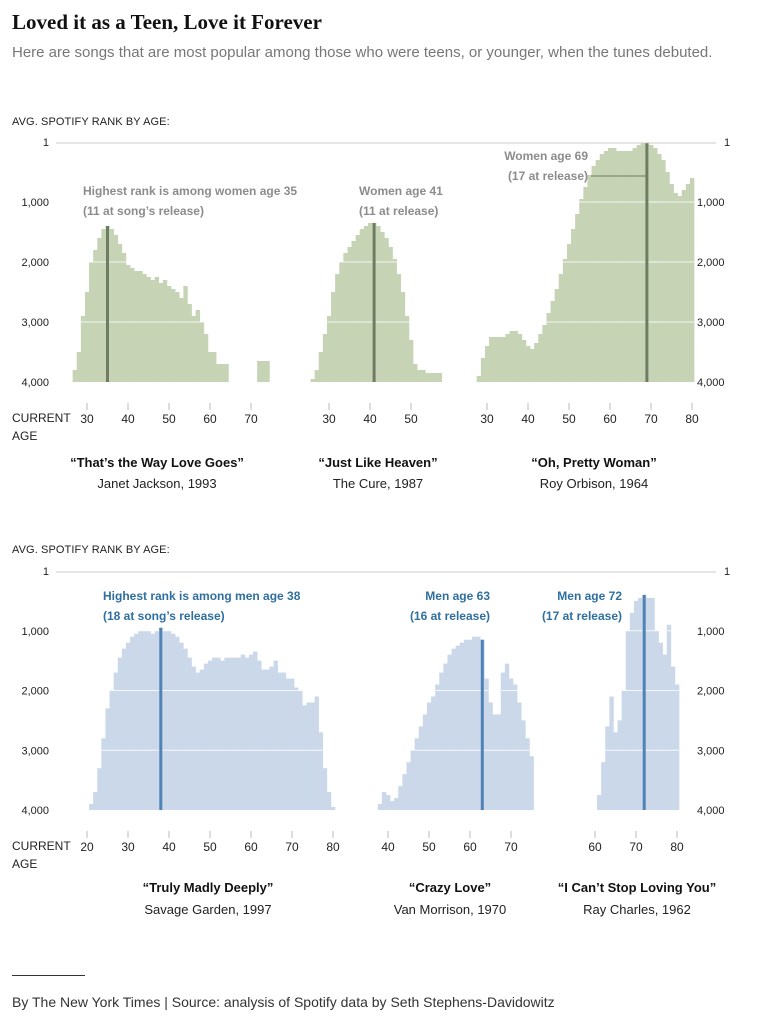  I want to click on song-artist: Savage Garden, 1997, so click(208, 909).